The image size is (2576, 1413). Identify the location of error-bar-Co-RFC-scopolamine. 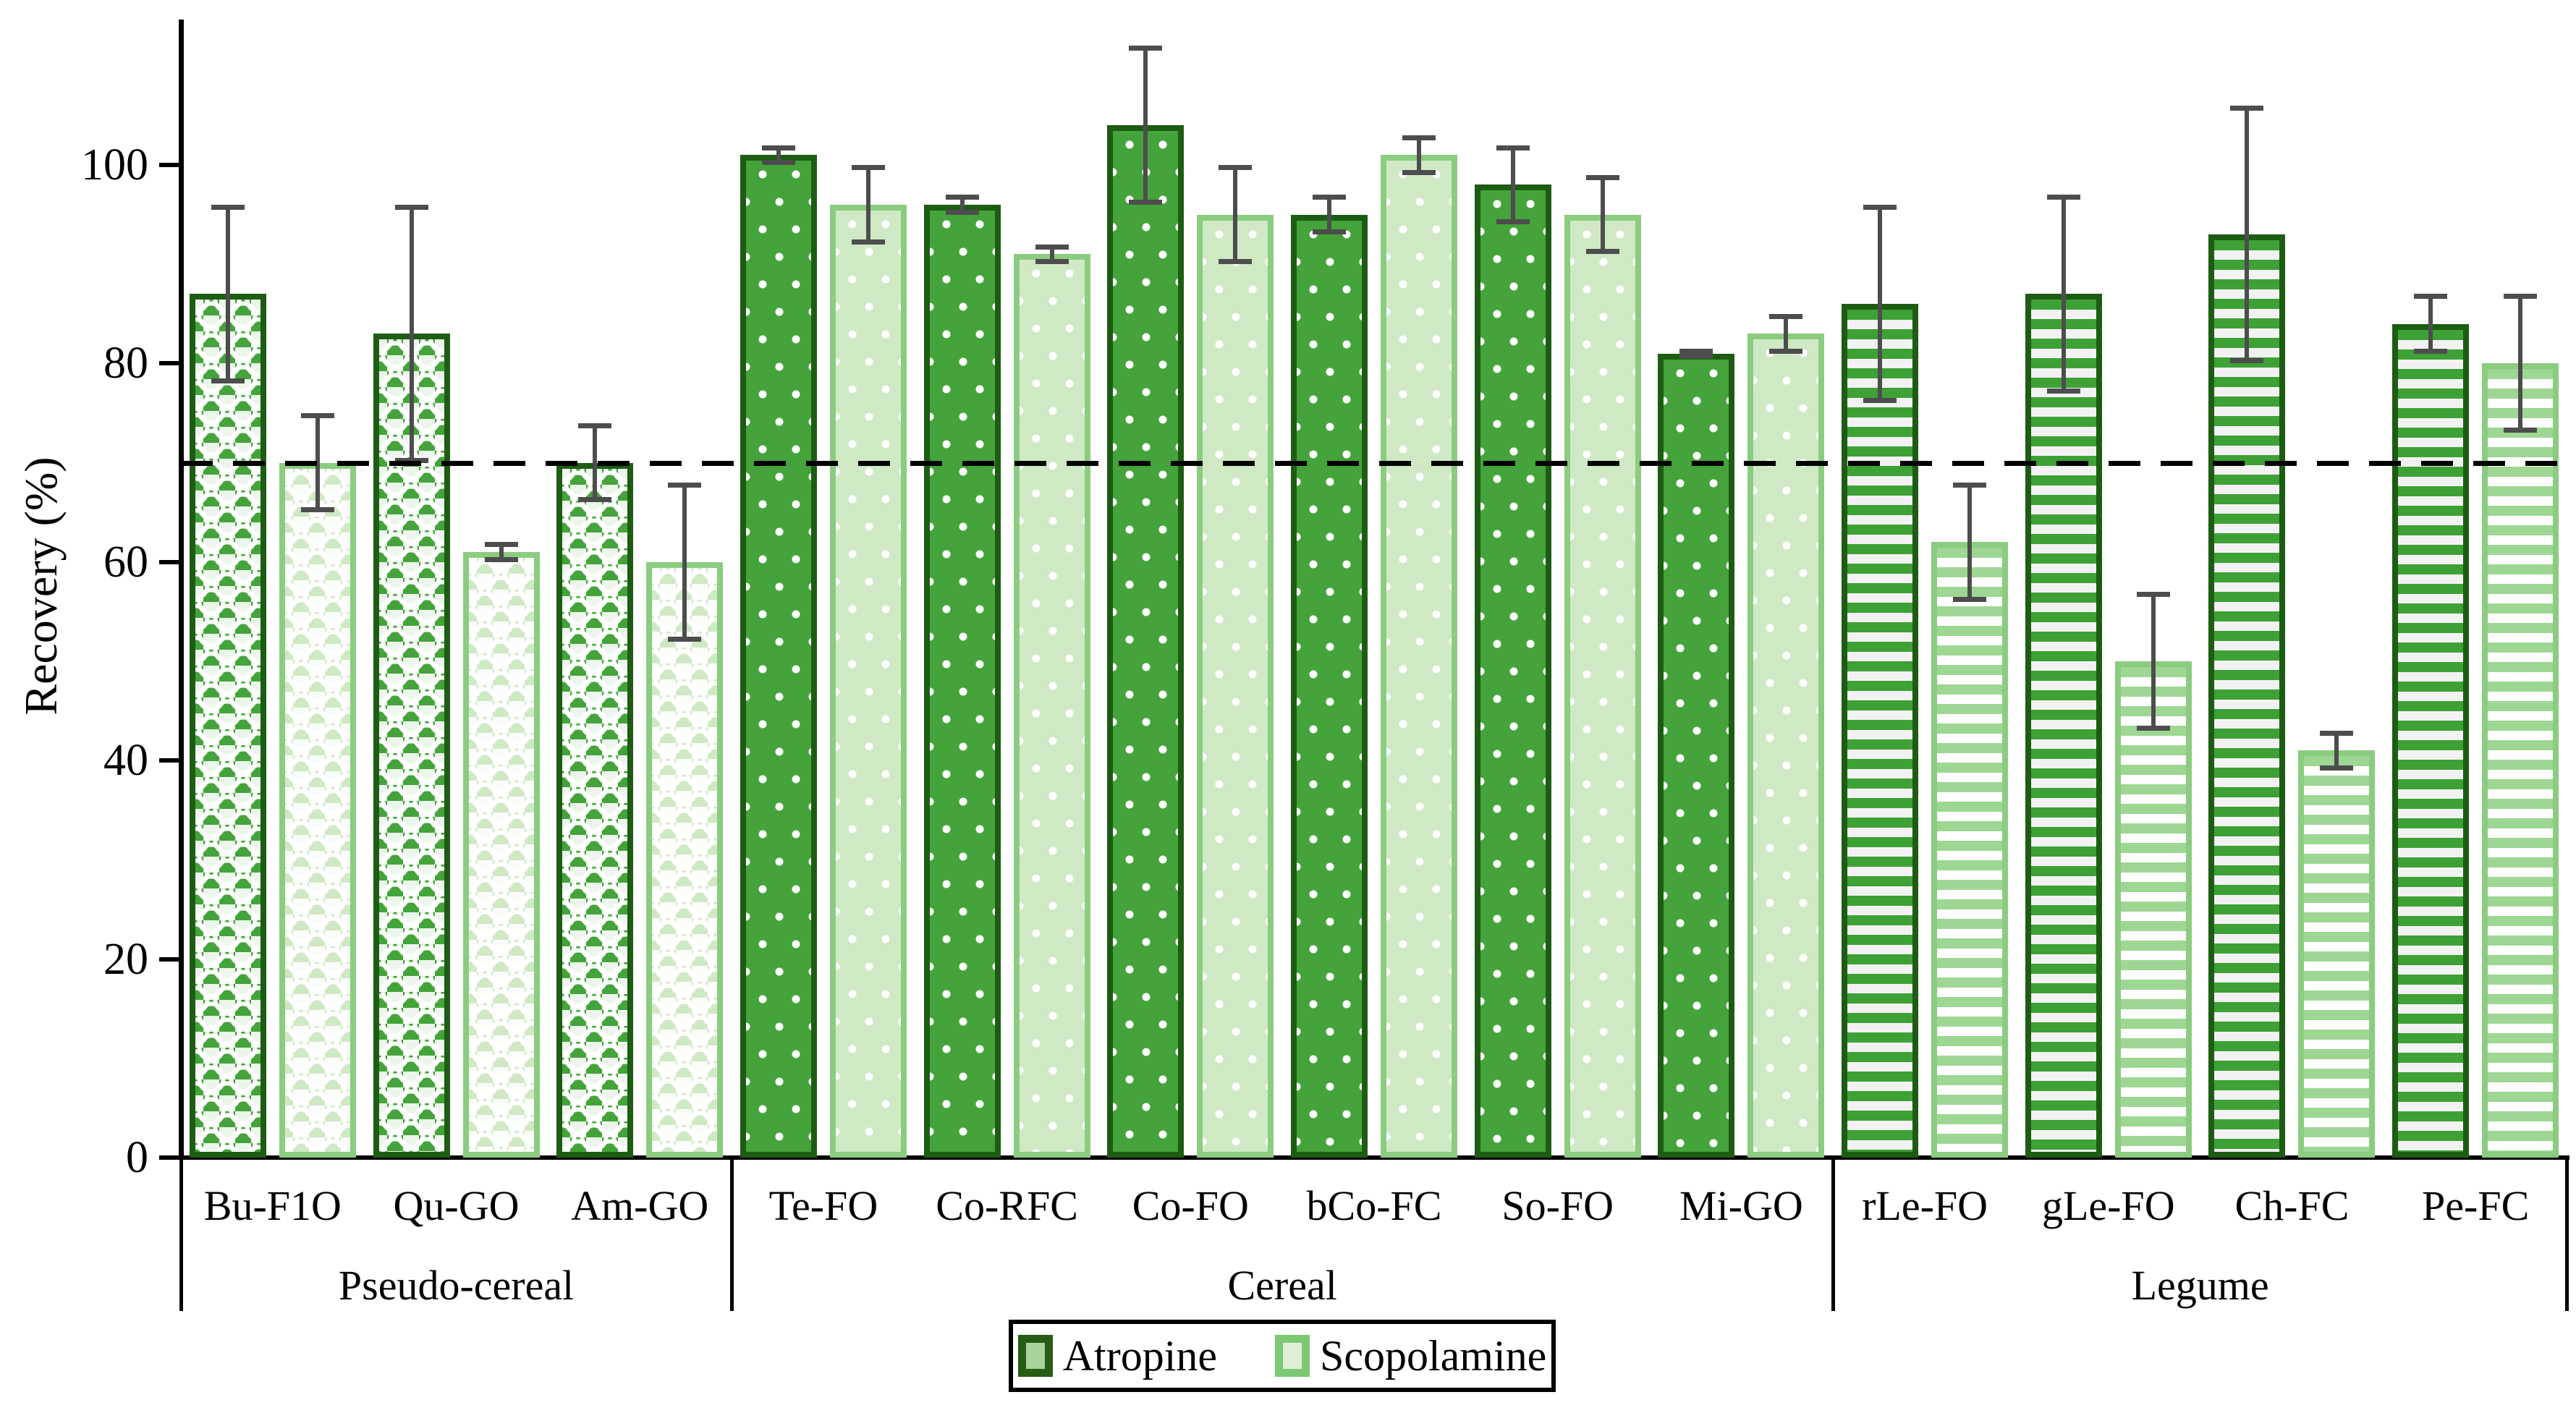
(1052, 254).